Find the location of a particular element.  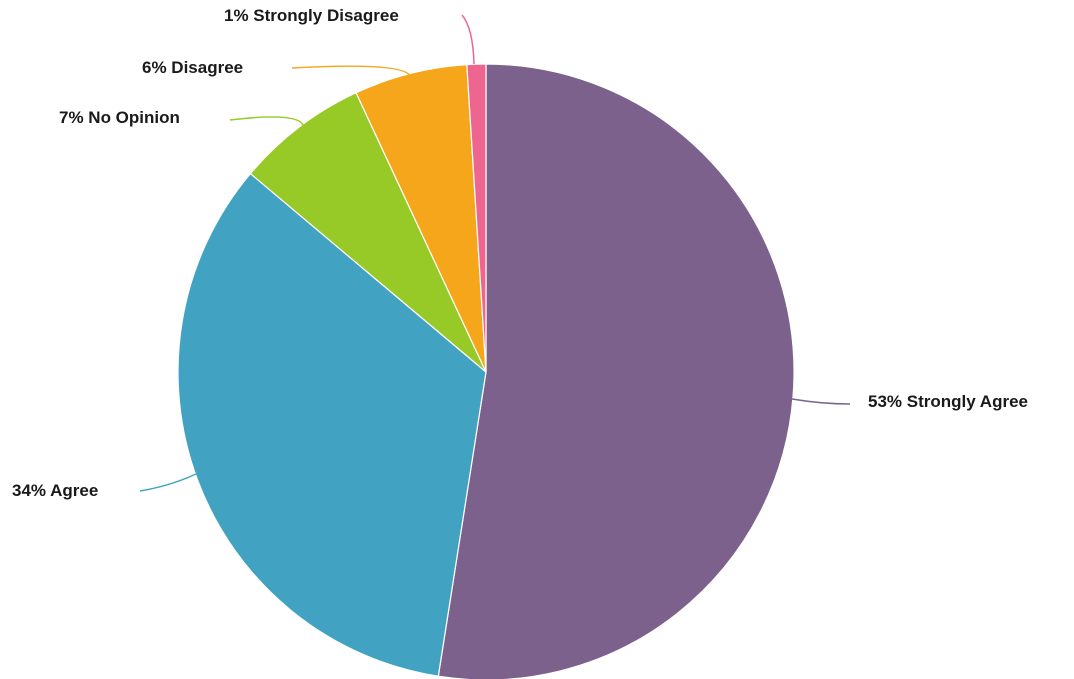

slice-label-5: 1% Strongly Disagree is located at coordinates (311, 15).